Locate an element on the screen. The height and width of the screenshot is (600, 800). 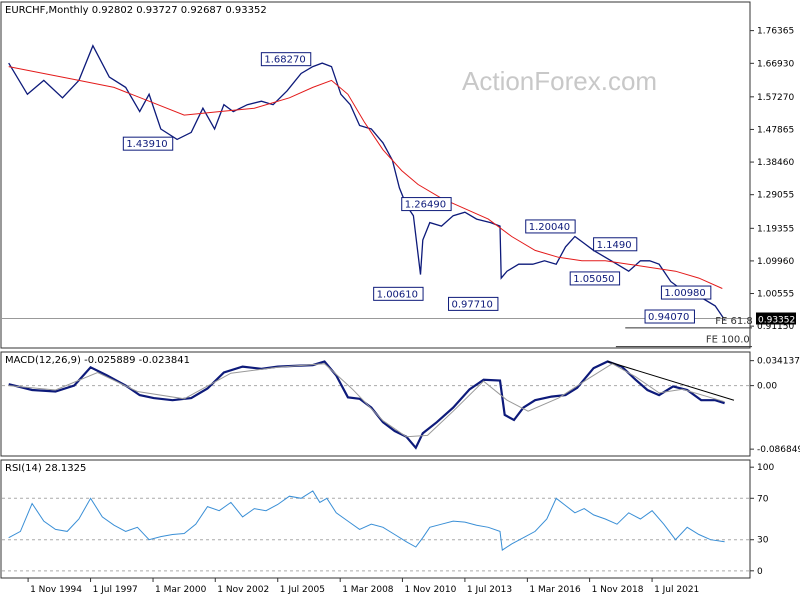
fe-level-label: FE 100.0 is located at coordinates (728, 340).